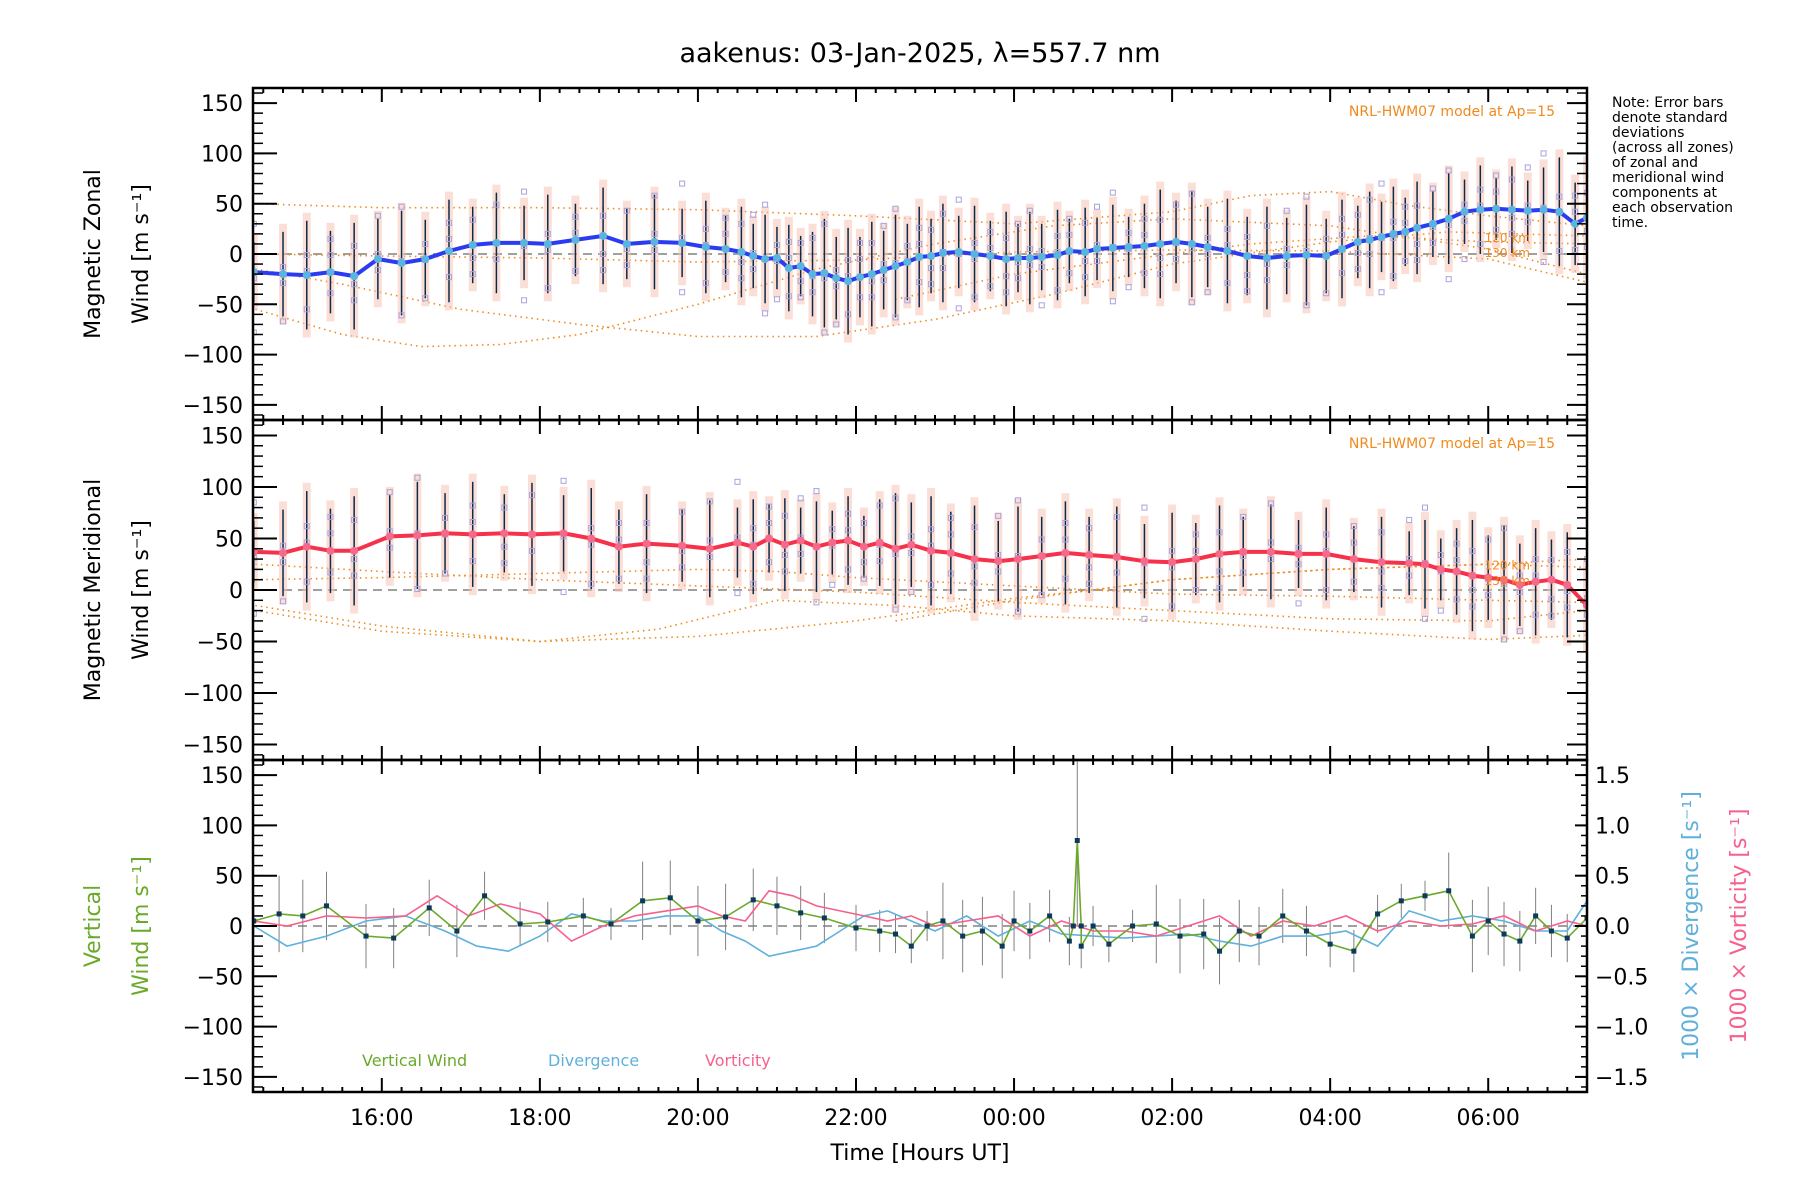 The height and width of the screenshot is (1200, 1800). Describe the element at coordinates (1630, 223) in the screenshot. I see `note-line: time.` at that location.